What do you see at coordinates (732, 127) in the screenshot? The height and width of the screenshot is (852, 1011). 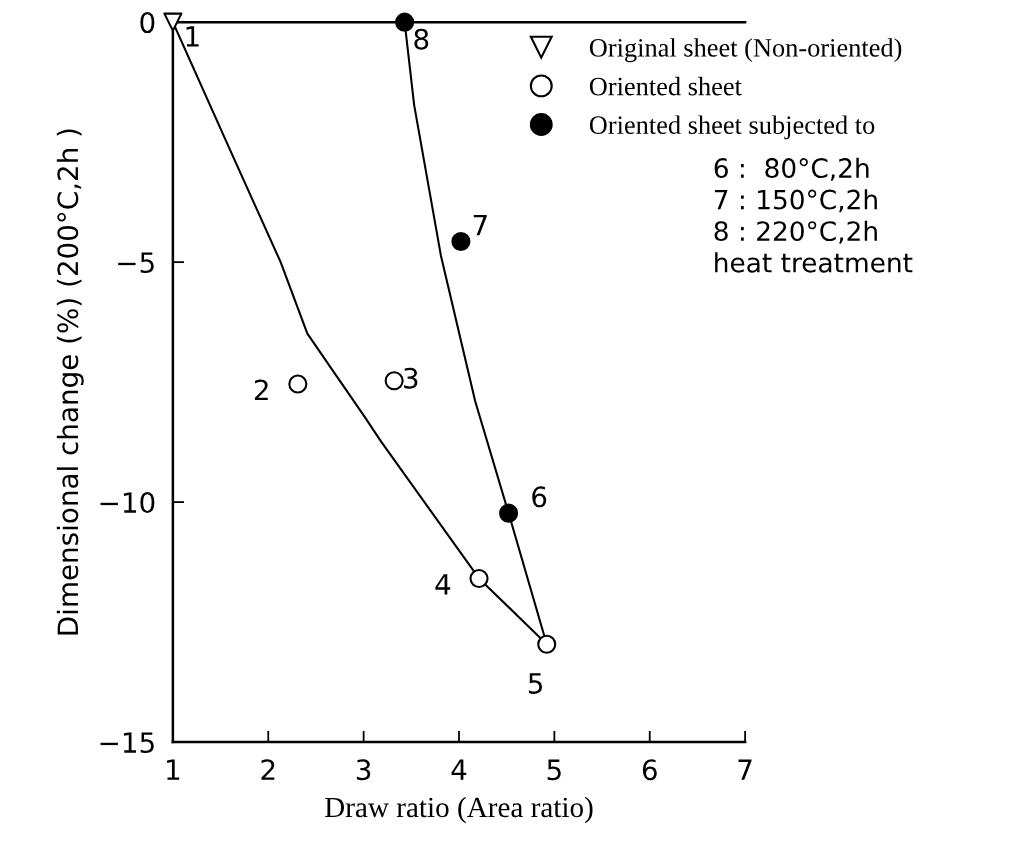 I see `legend-label: Oriented sheet subjected to` at bounding box center [732, 127].